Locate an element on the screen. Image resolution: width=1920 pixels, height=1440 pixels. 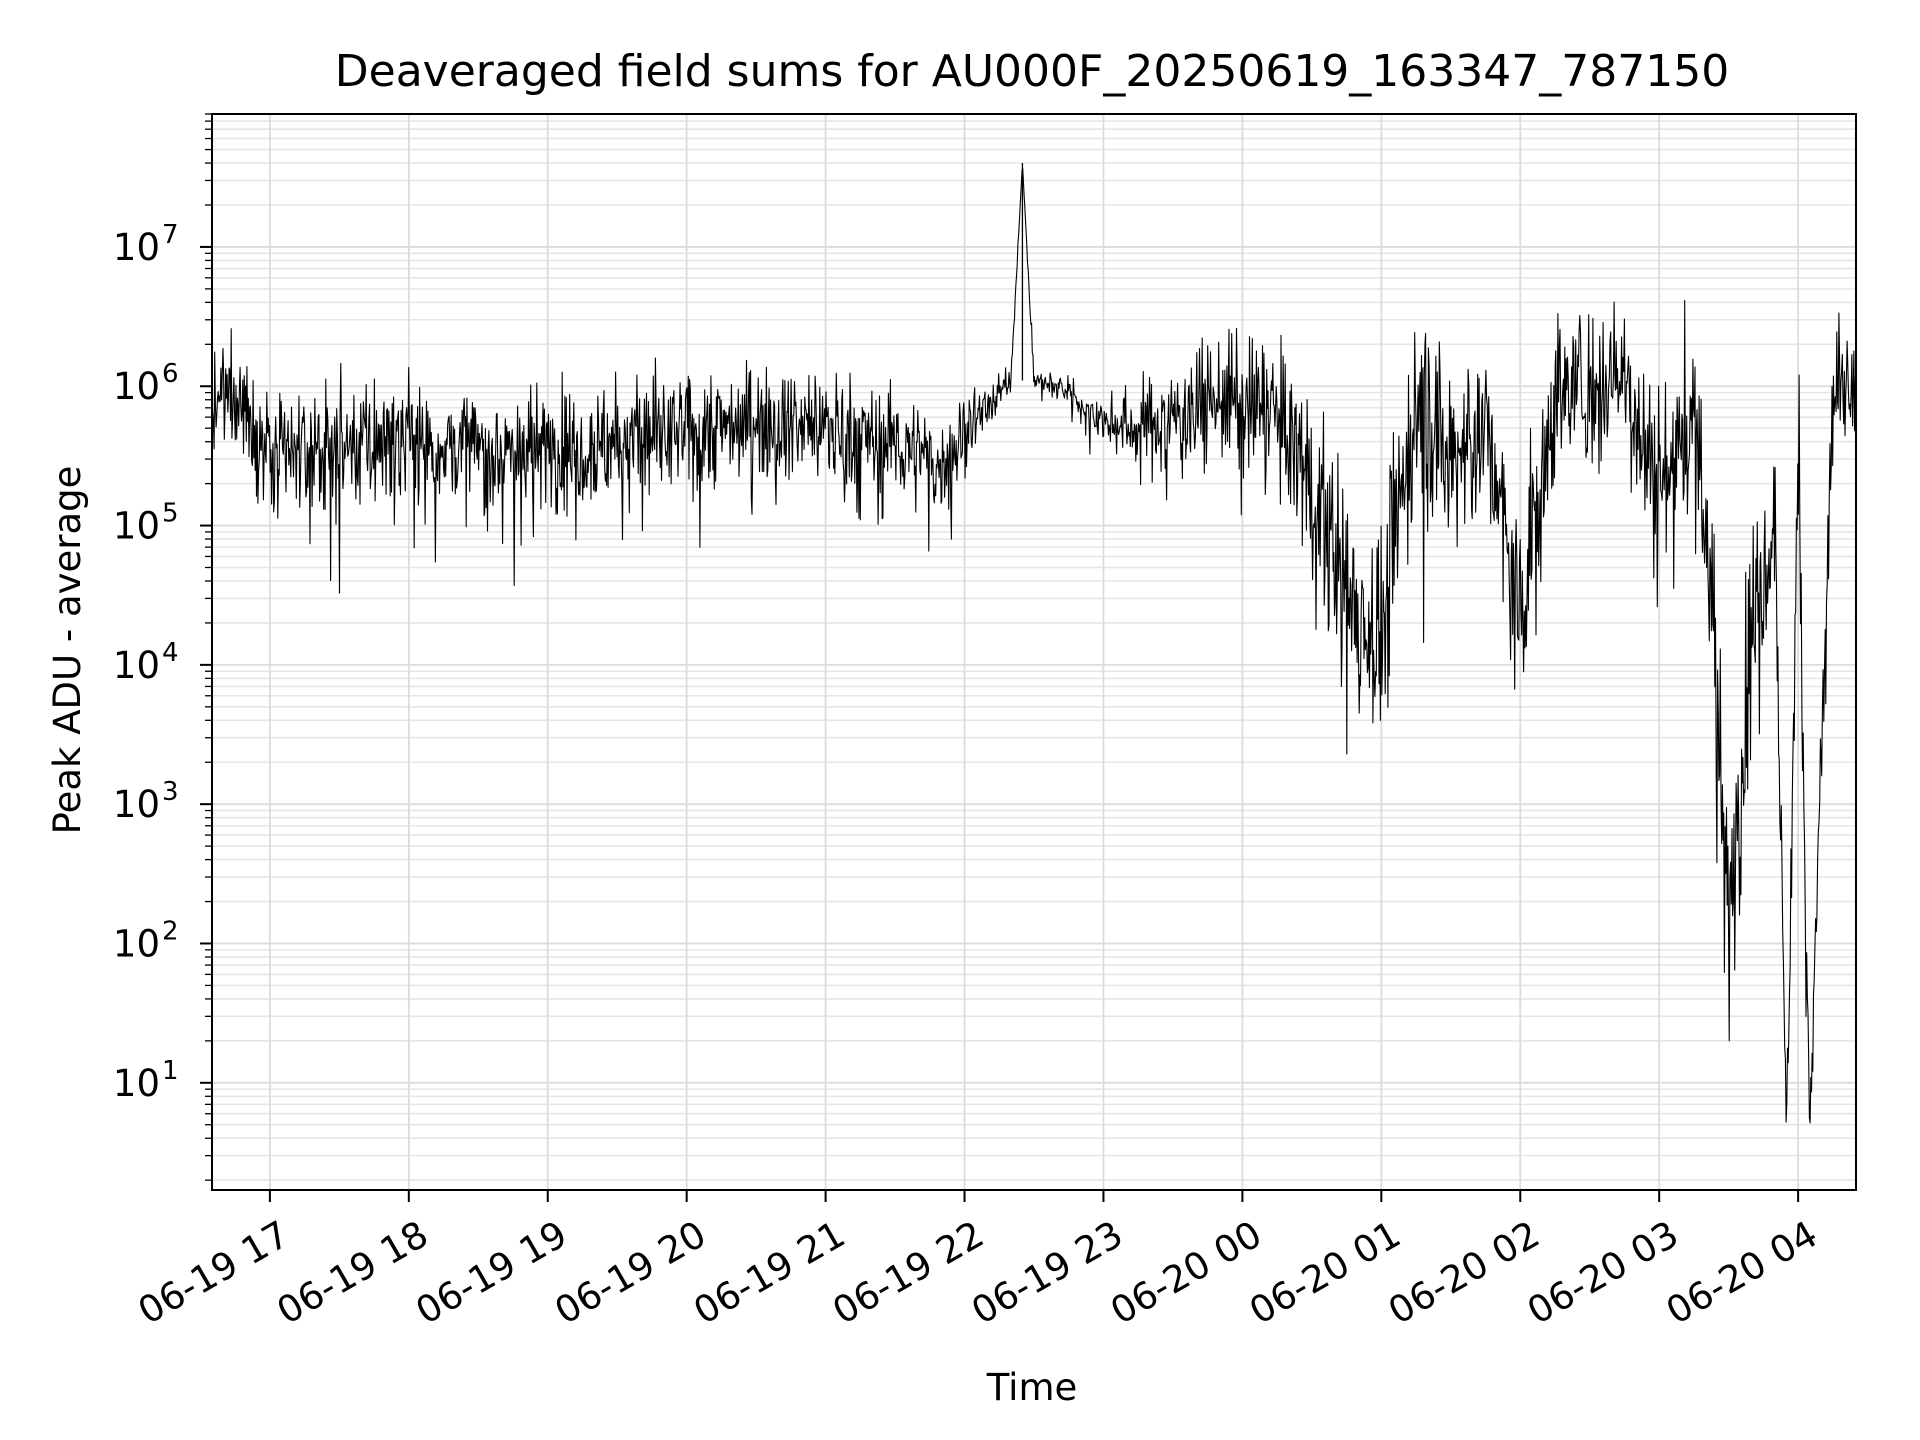
y-tick-label-exponent: 7 is located at coordinates (170, 235).